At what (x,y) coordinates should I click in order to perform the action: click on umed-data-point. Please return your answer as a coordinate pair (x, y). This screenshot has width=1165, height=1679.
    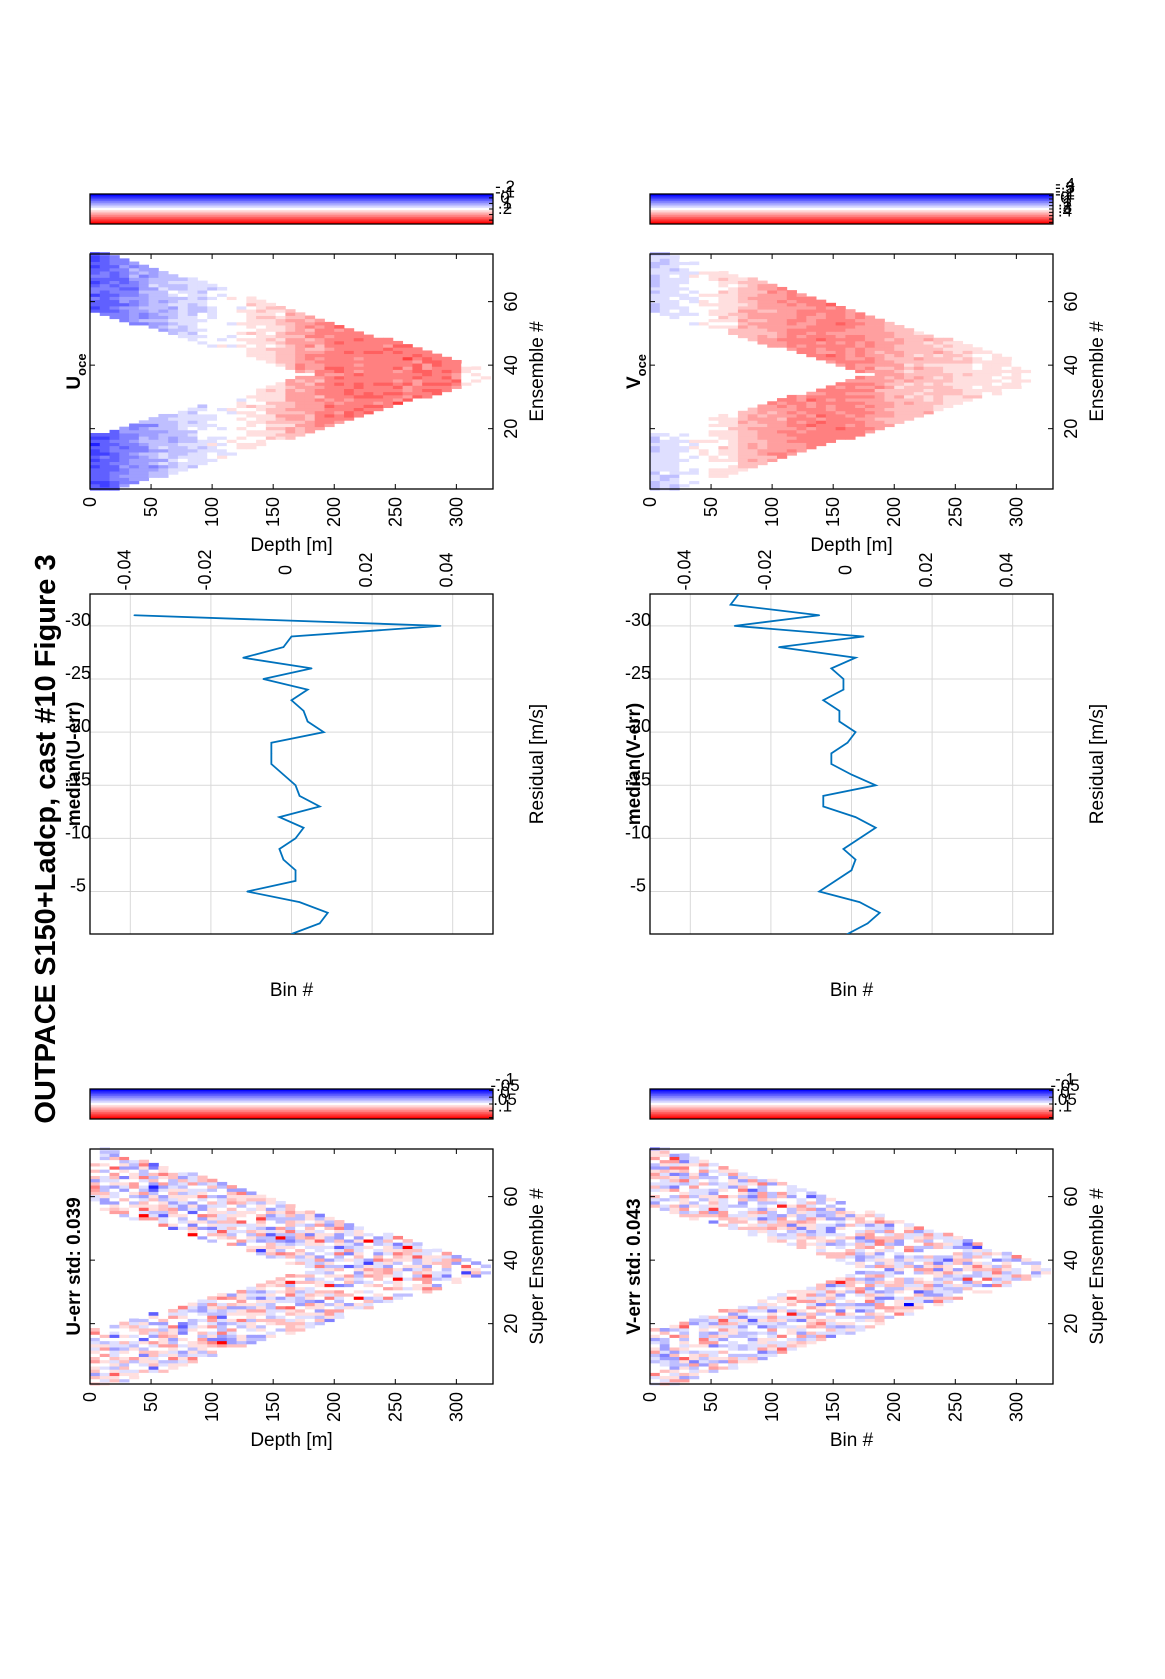
    Looking at the image, I should click on (134, 615).